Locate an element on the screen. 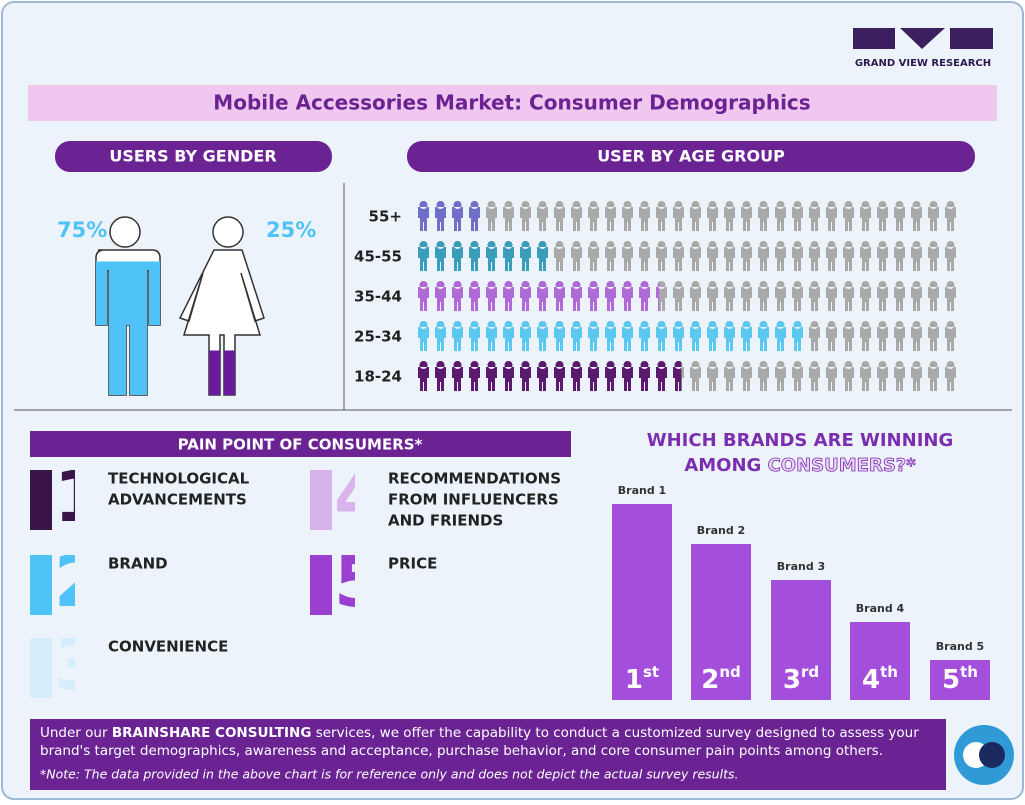 Image resolution: width=1025 pixels, height=805 pixels. pain-text: FROM INFLUENCERS is located at coordinates (473, 500).